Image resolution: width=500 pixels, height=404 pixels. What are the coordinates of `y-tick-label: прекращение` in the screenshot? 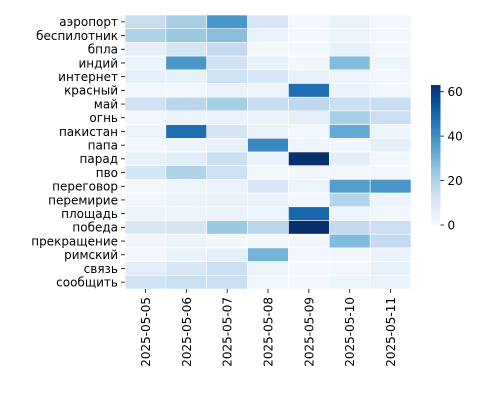 It's located at (74, 241).